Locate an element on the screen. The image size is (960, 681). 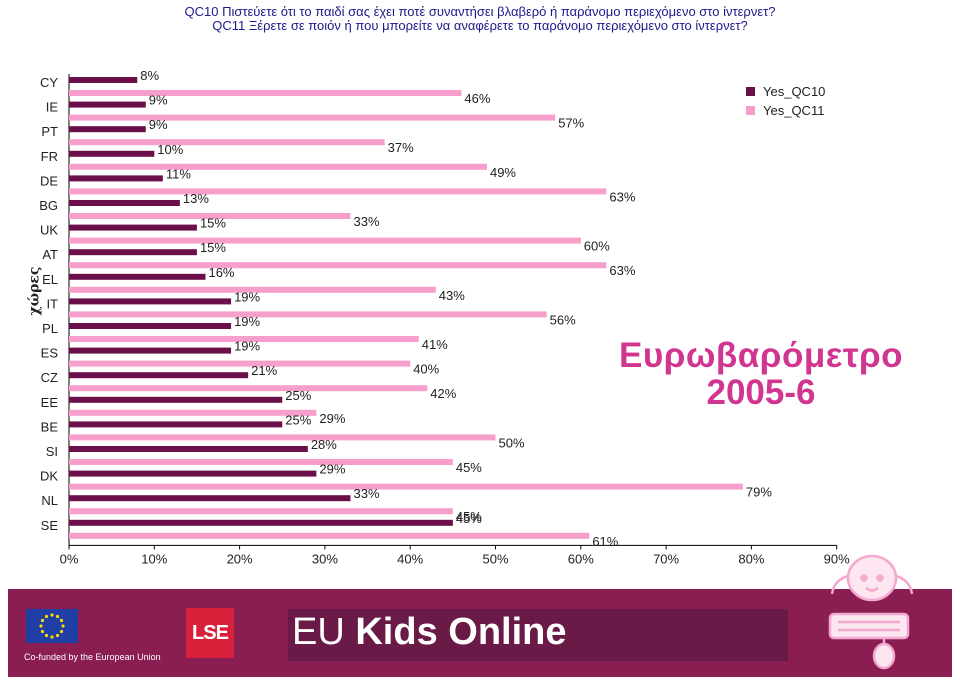
data-label-qc11: 56% is located at coordinates (563, 319).